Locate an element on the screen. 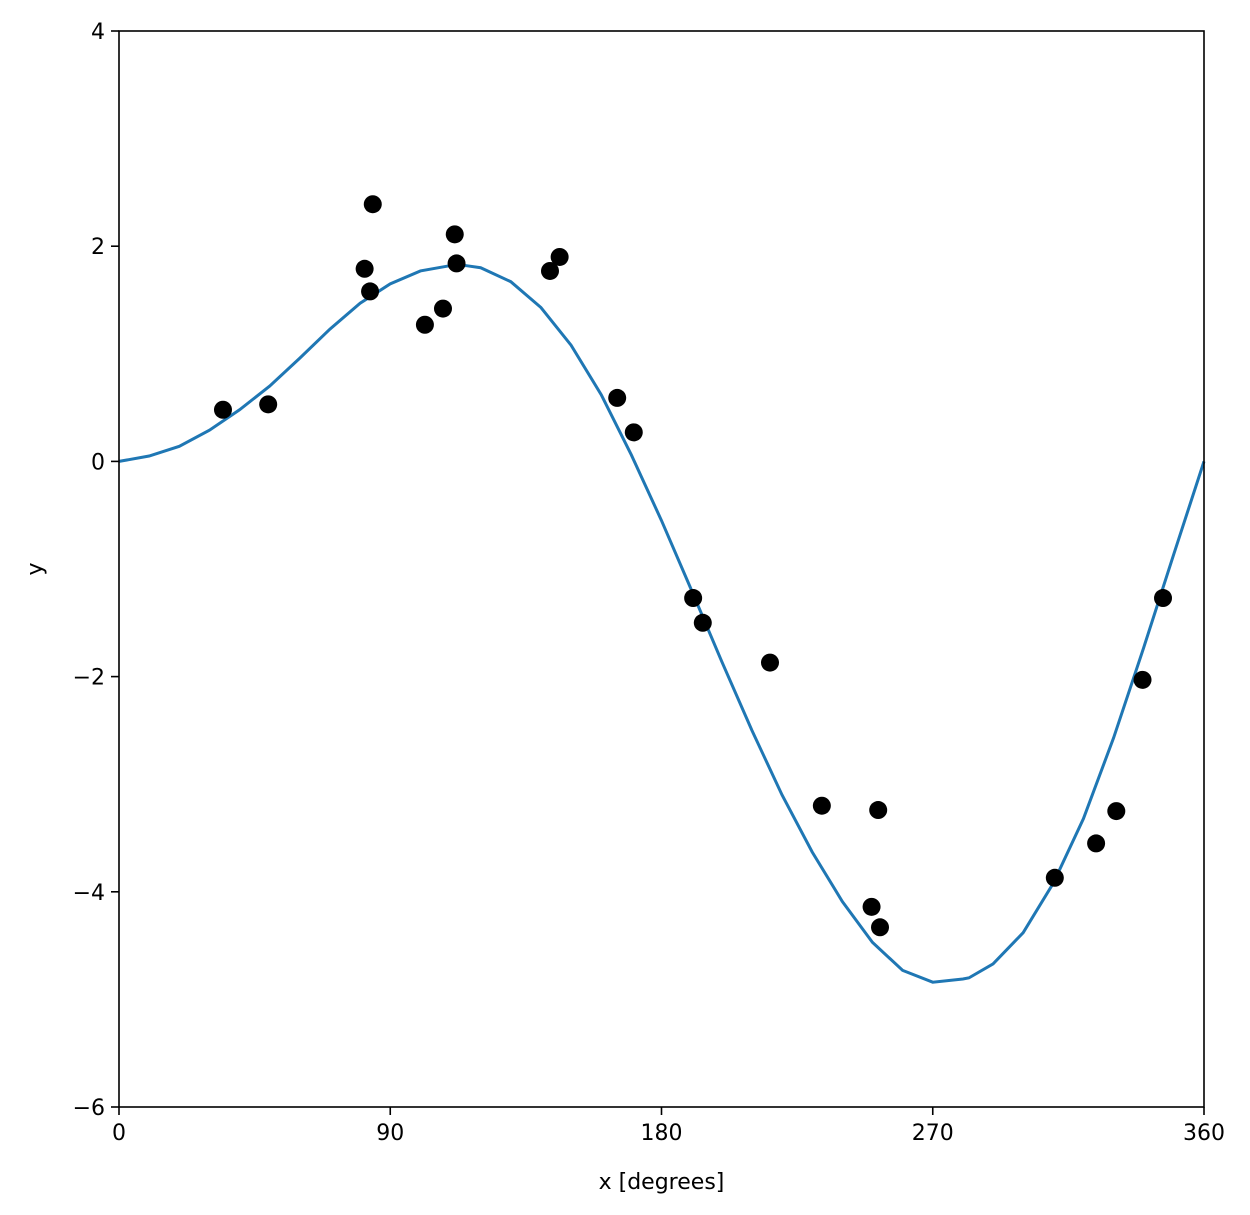  x-tick-label: 270 is located at coordinates (933, 1133).